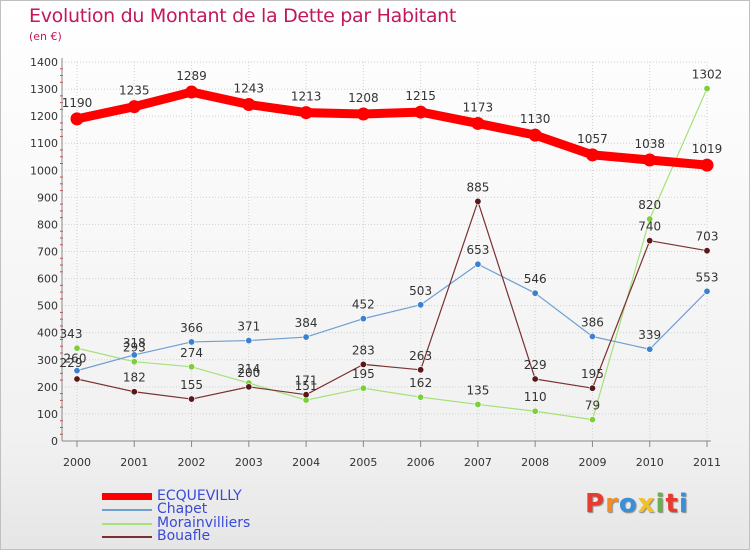 The image size is (750, 550). I want to click on data-label: 274, so click(191, 353).